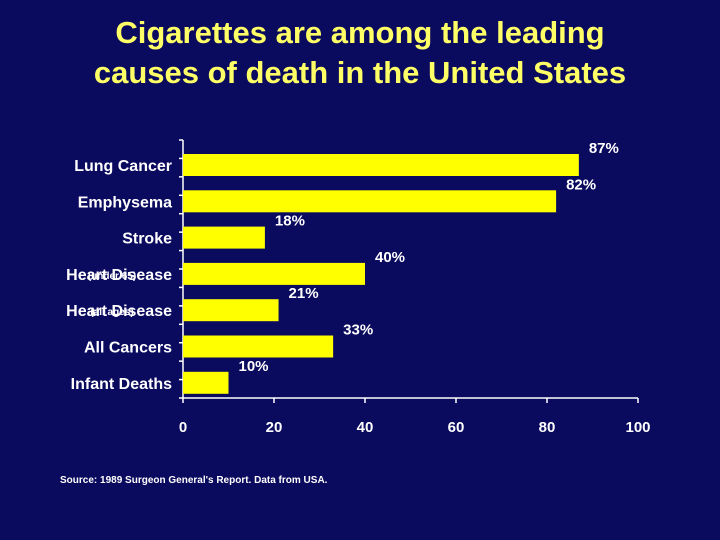 The width and height of the screenshot is (720, 540). What do you see at coordinates (547, 427) in the screenshot?
I see `x-tick-label: 80` at bounding box center [547, 427].